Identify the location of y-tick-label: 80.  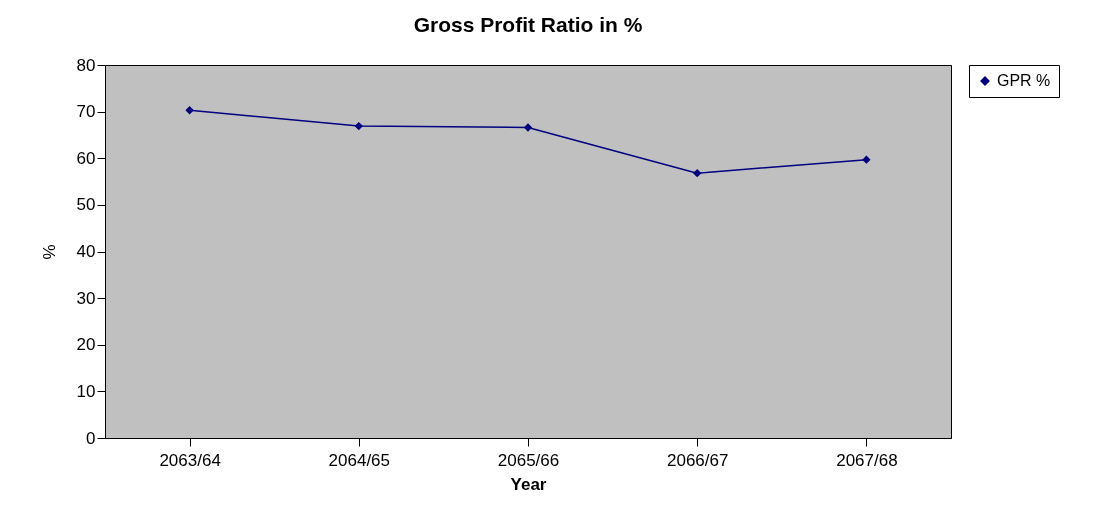
(86, 65).